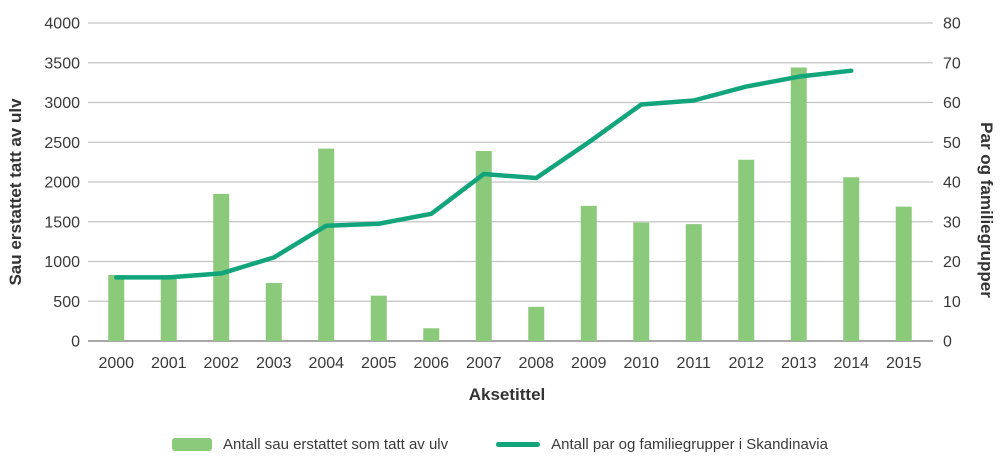  Describe the element at coordinates (589, 363) in the screenshot. I see `x-tick-label-2009: 2009` at that location.